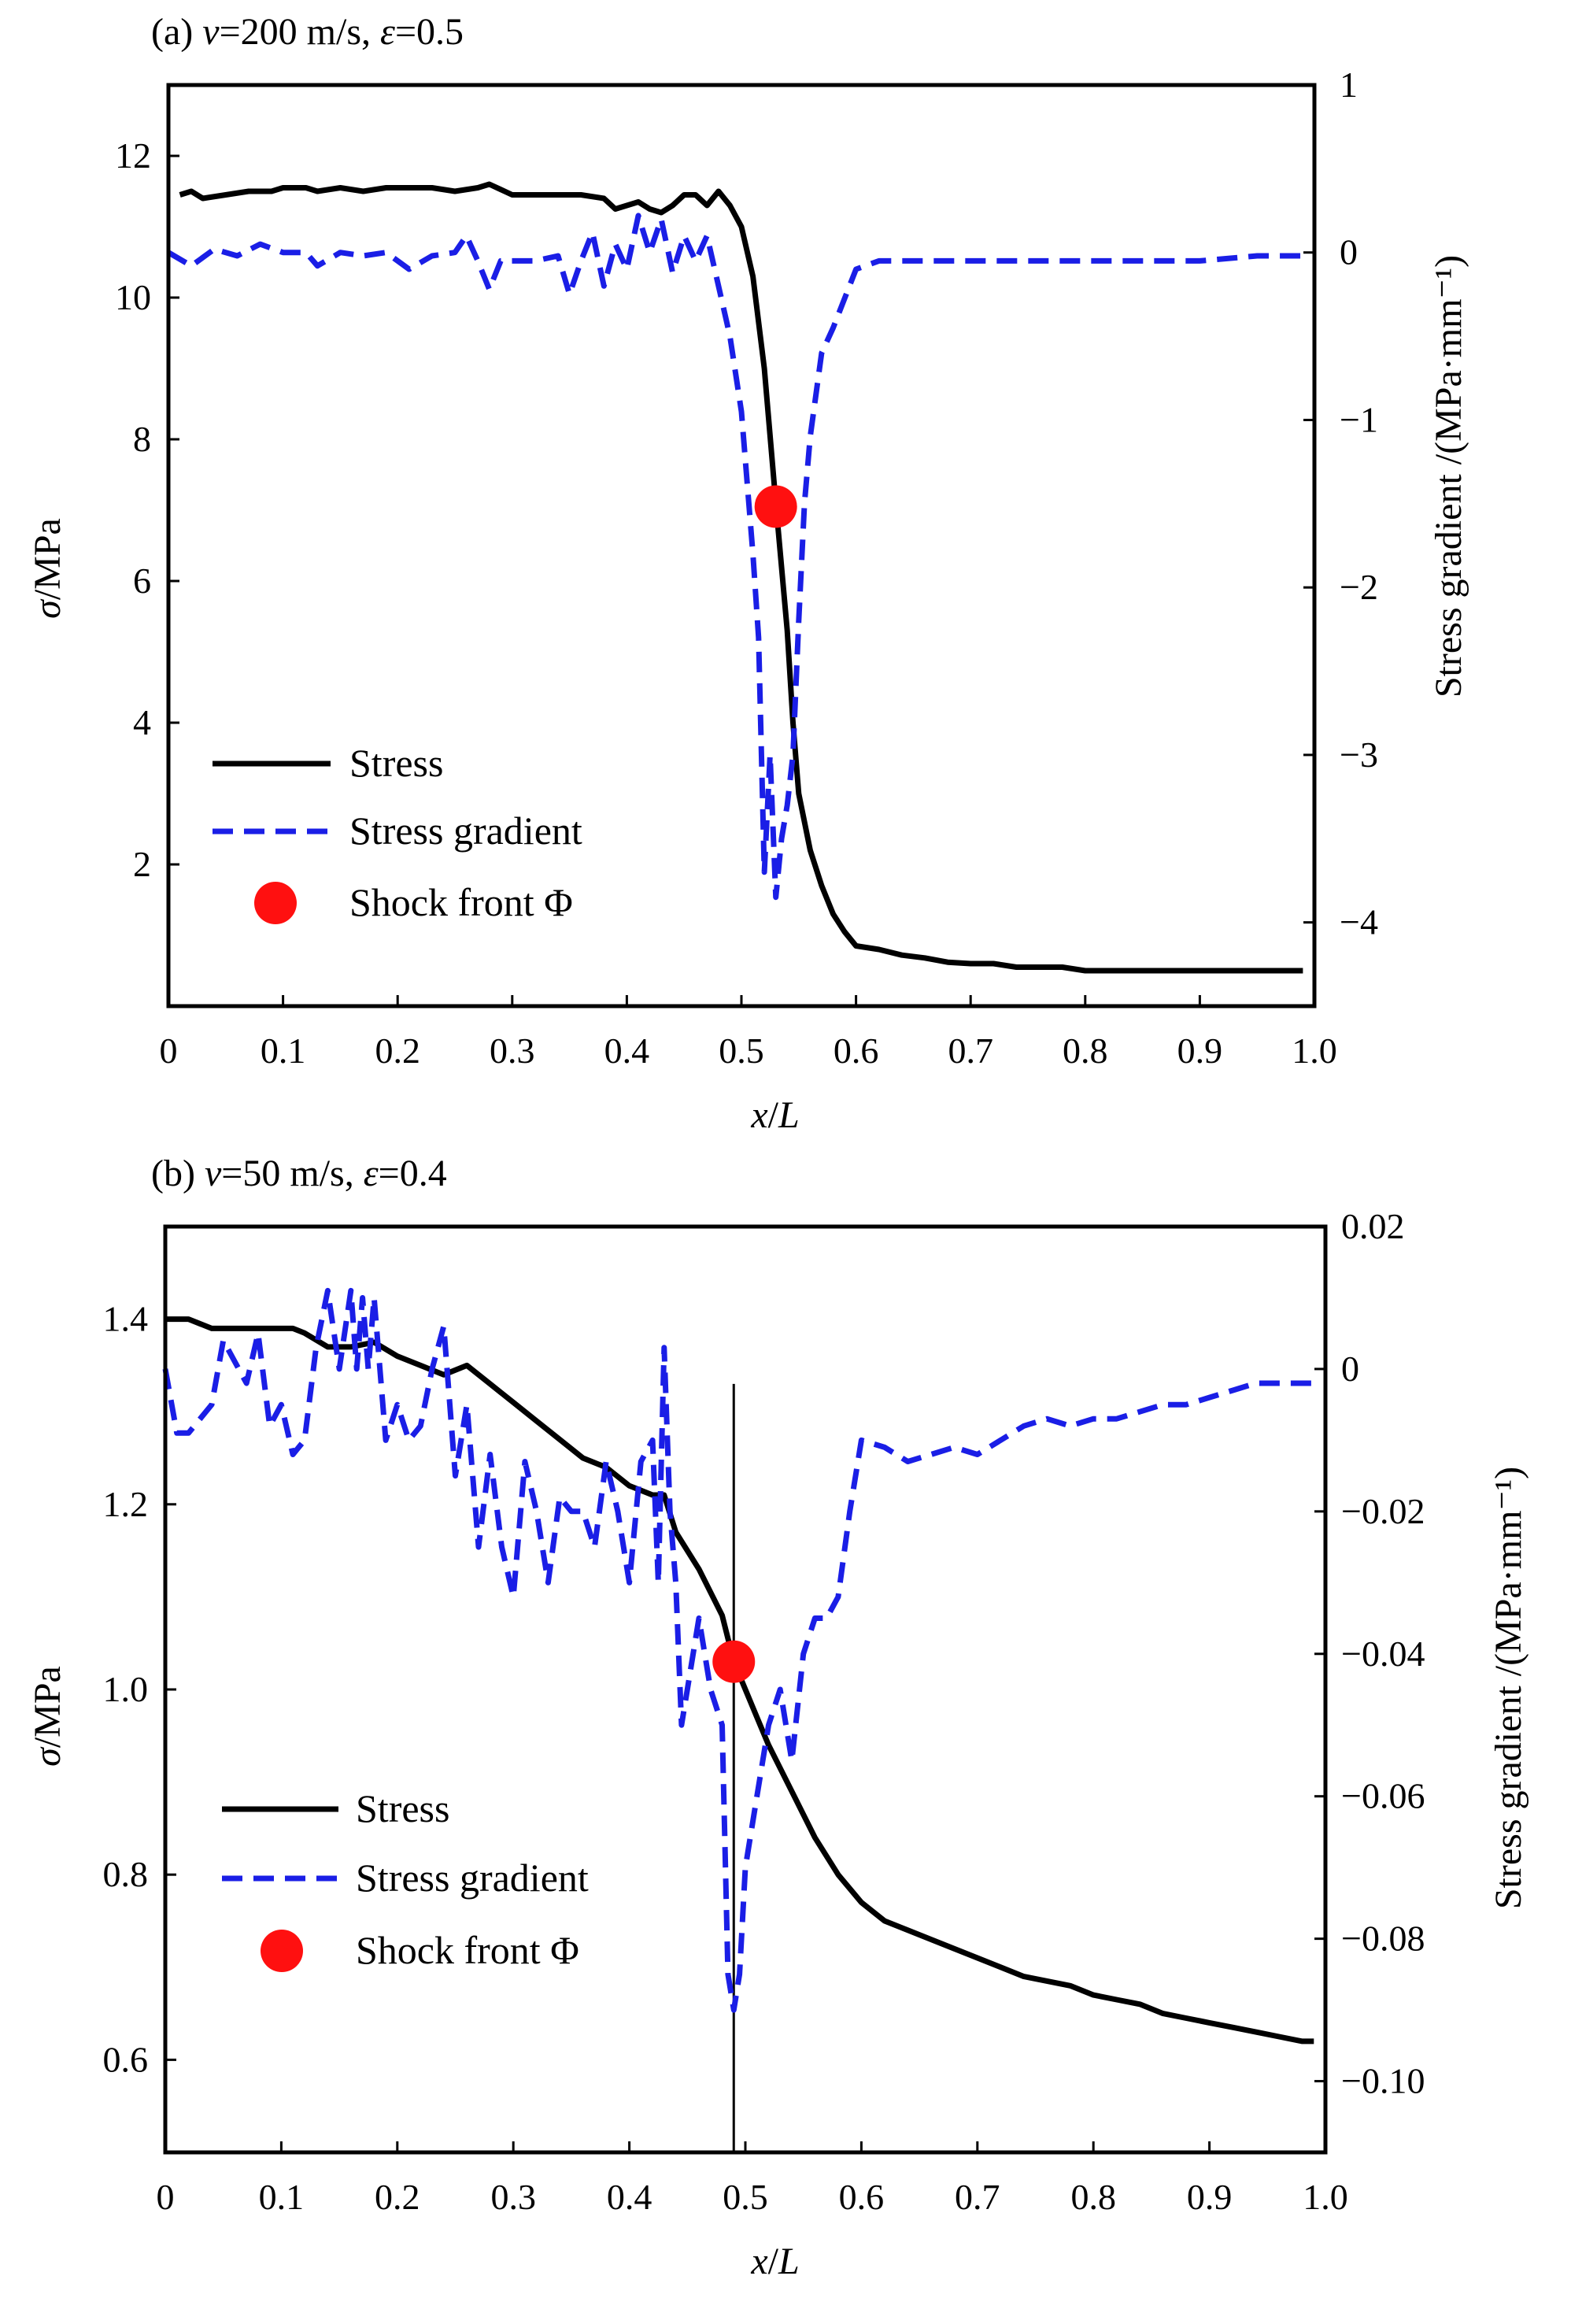  Describe the element at coordinates (133, 297) in the screenshot. I see `y-tick-label: 10` at that location.